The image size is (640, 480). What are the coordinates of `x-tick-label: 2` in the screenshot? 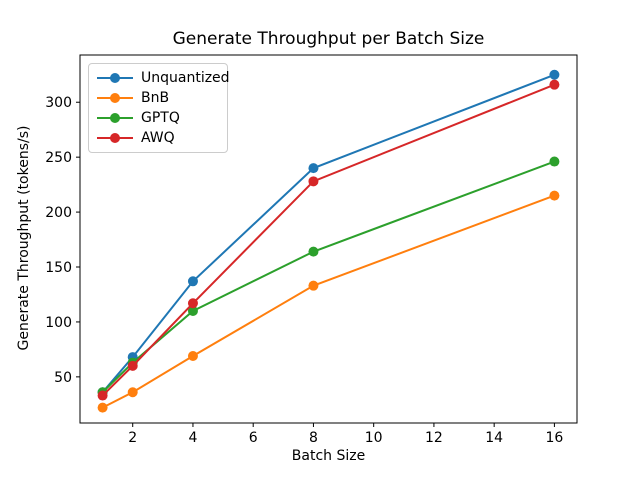 It's located at (132, 438).